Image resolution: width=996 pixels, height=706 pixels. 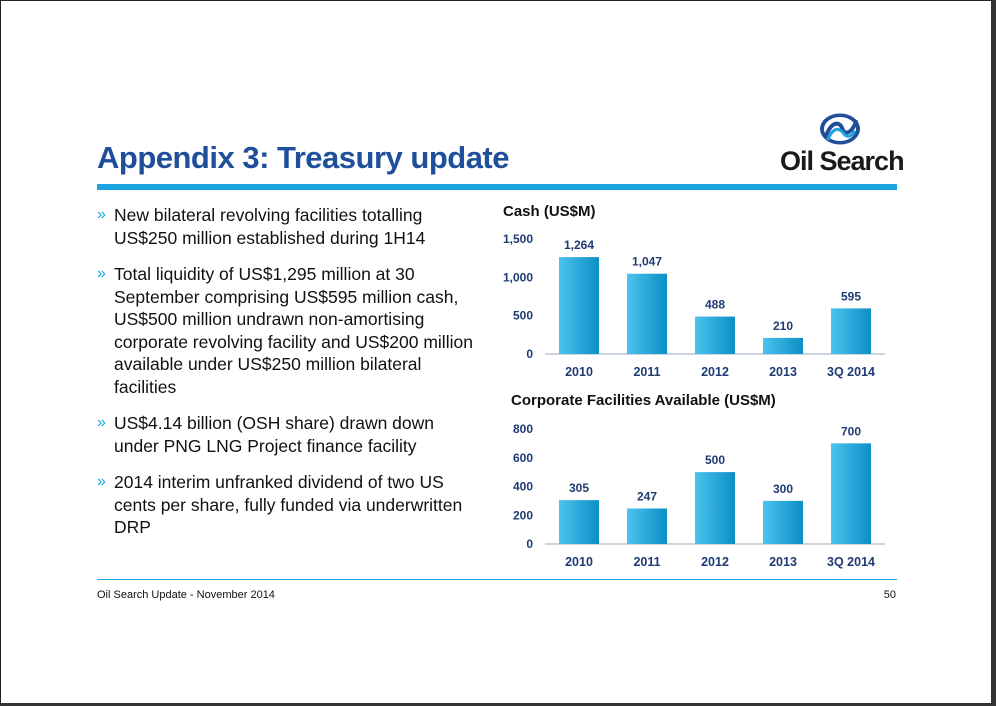 I want to click on data-label: 210, so click(x=783, y=326).